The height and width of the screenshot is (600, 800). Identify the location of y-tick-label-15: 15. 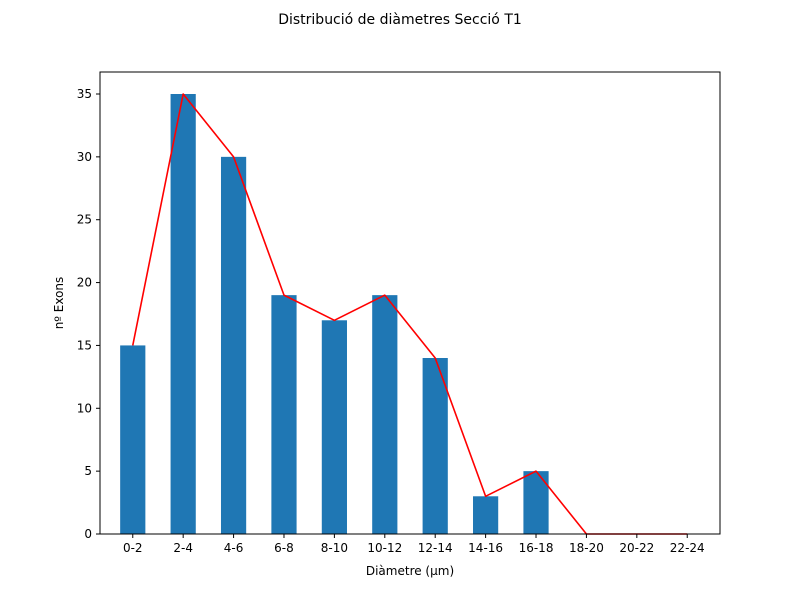
(84, 345).